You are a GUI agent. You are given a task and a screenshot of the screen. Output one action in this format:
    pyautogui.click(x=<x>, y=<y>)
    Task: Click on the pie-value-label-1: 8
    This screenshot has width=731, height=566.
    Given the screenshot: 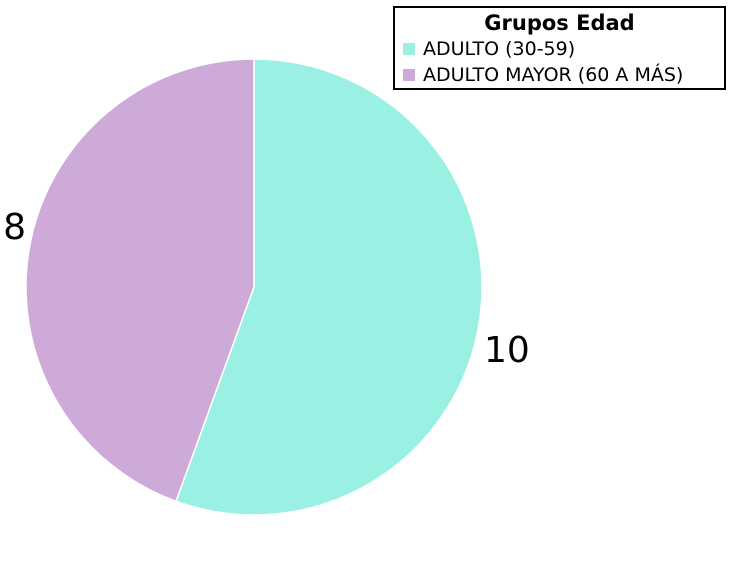 What is the action you would take?
    pyautogui.click(x=14, y=227)
    